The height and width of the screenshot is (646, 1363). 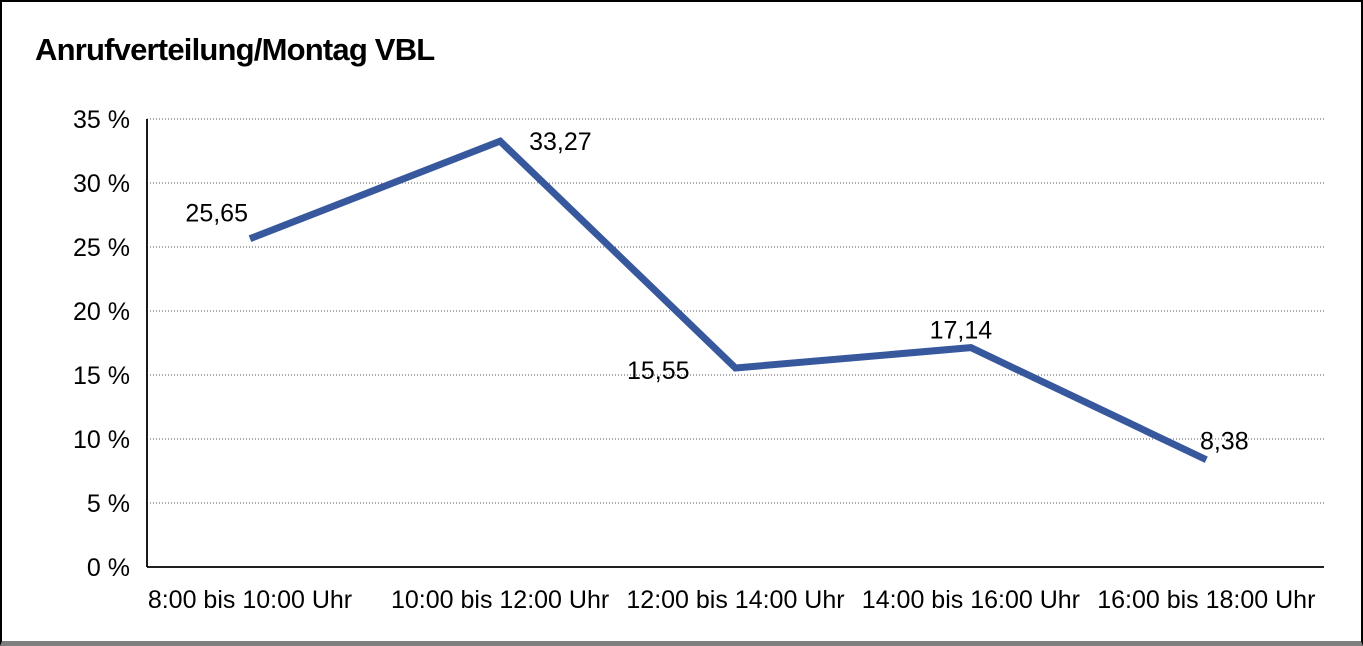 I want to click on x-tick-label: 10:00 bis 12:00 Uhr, so click(x=500, y=600).